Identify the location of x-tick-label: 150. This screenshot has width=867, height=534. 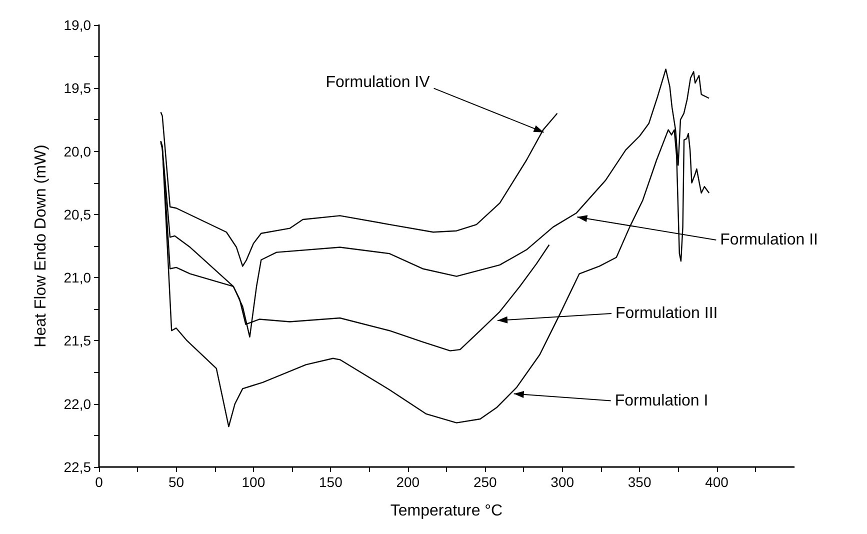
(330, 482).